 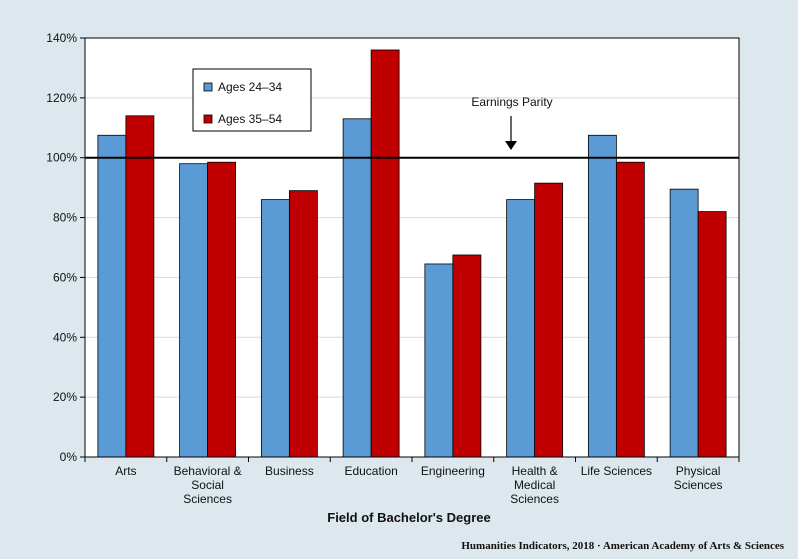 I want to click on reference-line-group: Earnings Parity, so click(x=412, y=127).